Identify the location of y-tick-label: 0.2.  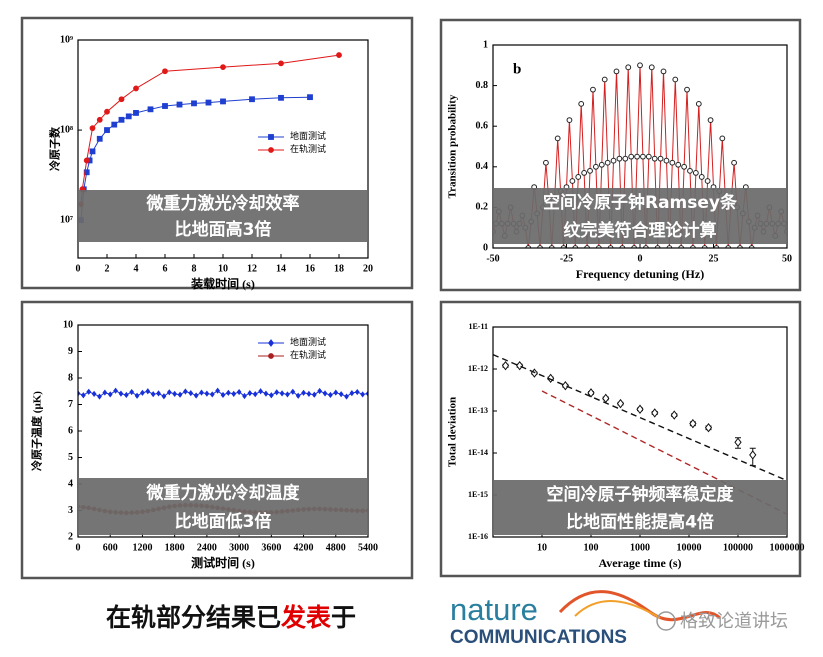
(482, 207).